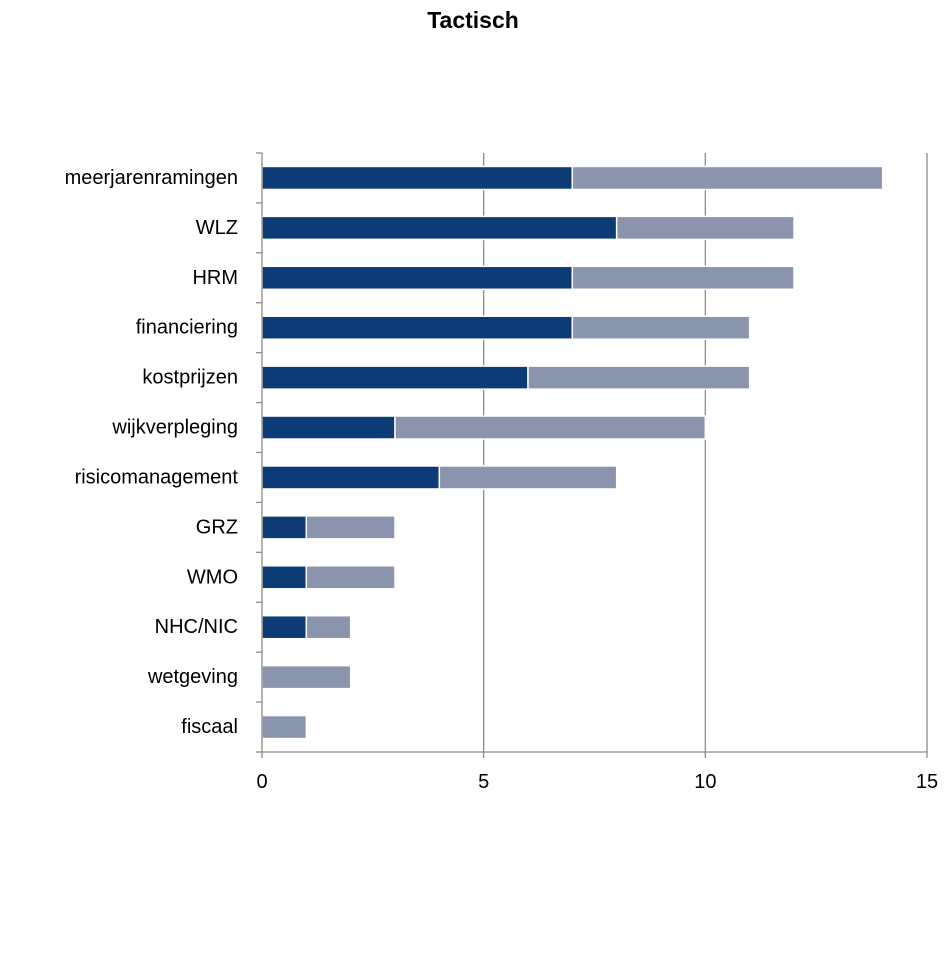 Image resolution: width=946 pixels, height=974 pixels. What do you see at coordinates (417, 278) in the screenshot?
I see `bar-1-hrm` at bounding box center [417, 278].